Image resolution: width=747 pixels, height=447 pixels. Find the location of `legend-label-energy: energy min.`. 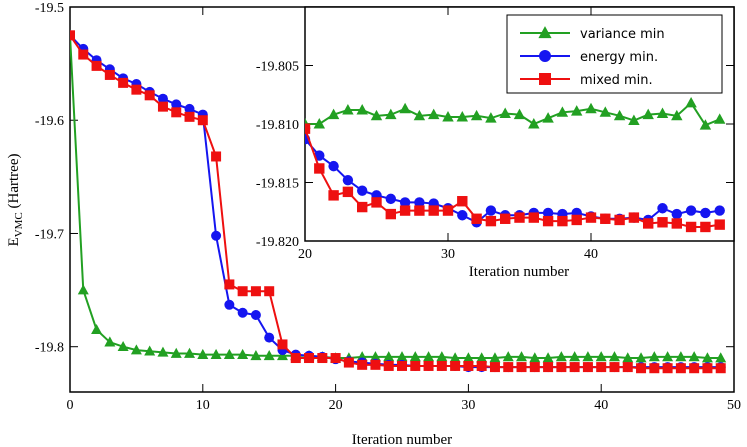

legend-label-energy: energy min. is located at coordinates (619, 57).